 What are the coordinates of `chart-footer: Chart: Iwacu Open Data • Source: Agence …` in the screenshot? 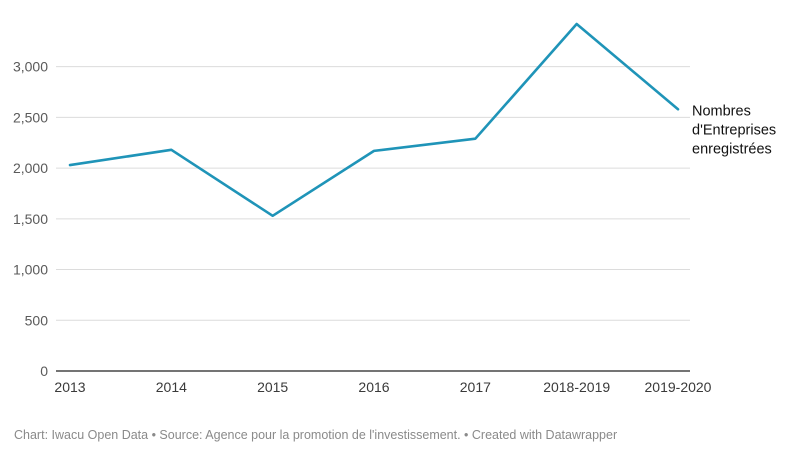 It's located at (316, 435).